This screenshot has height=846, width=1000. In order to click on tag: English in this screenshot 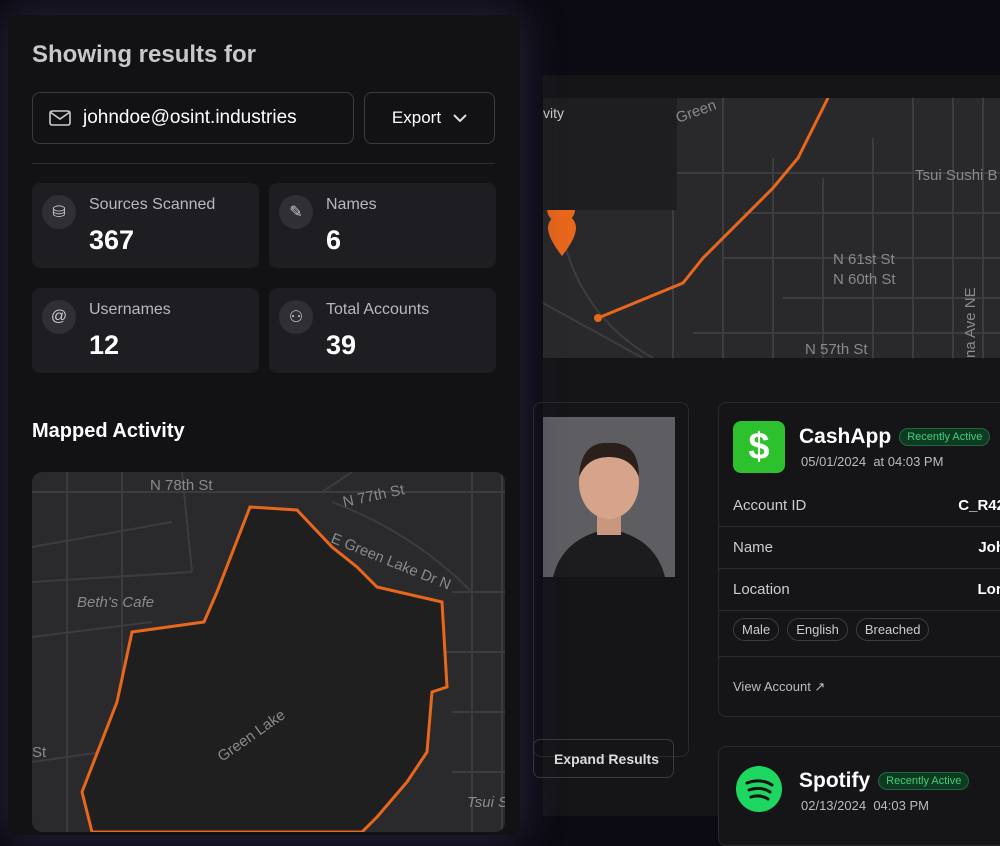, I will do `click(817, 629)`.